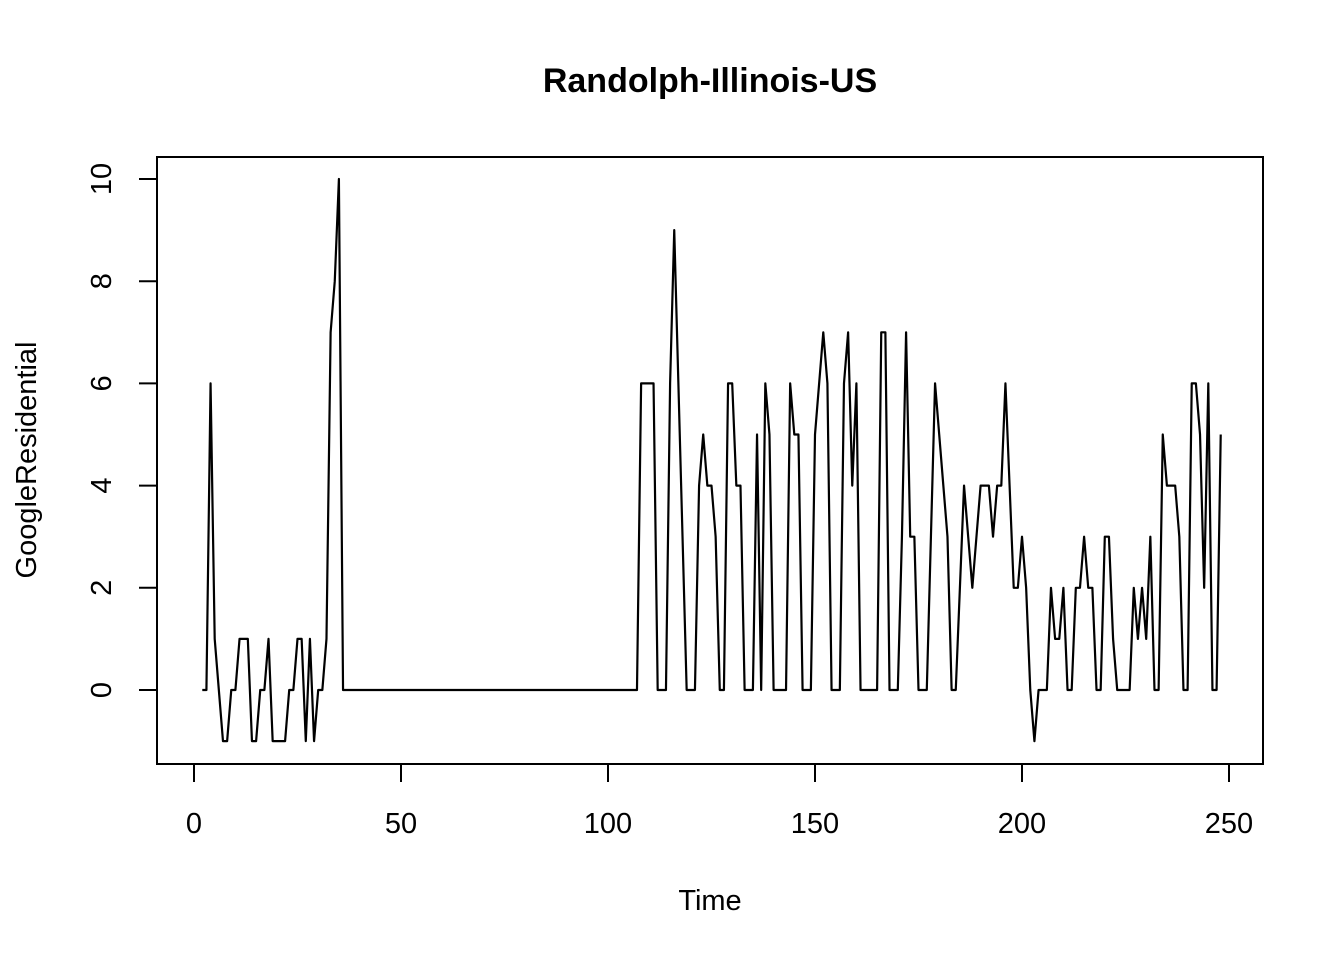 This screenshot has height=960, width=1344. What do you see at coordinates (102, 690) in the screenshot?
I see `y-tick-label: 0` at bounding box center [102, 690].